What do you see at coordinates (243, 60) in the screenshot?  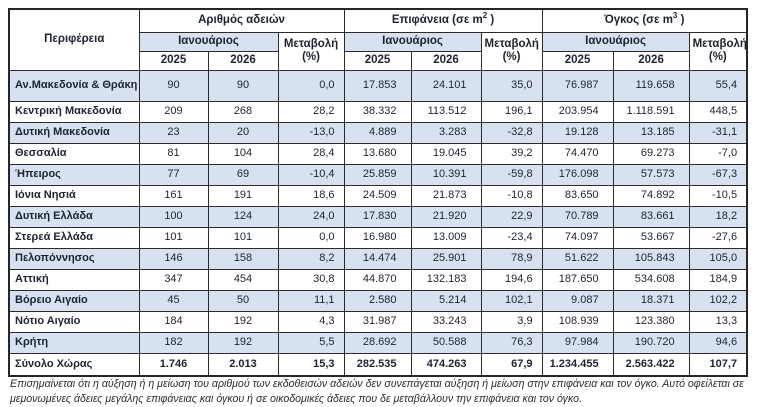 I see `year-header-2026: 2026` at bounding box center [243, 60].